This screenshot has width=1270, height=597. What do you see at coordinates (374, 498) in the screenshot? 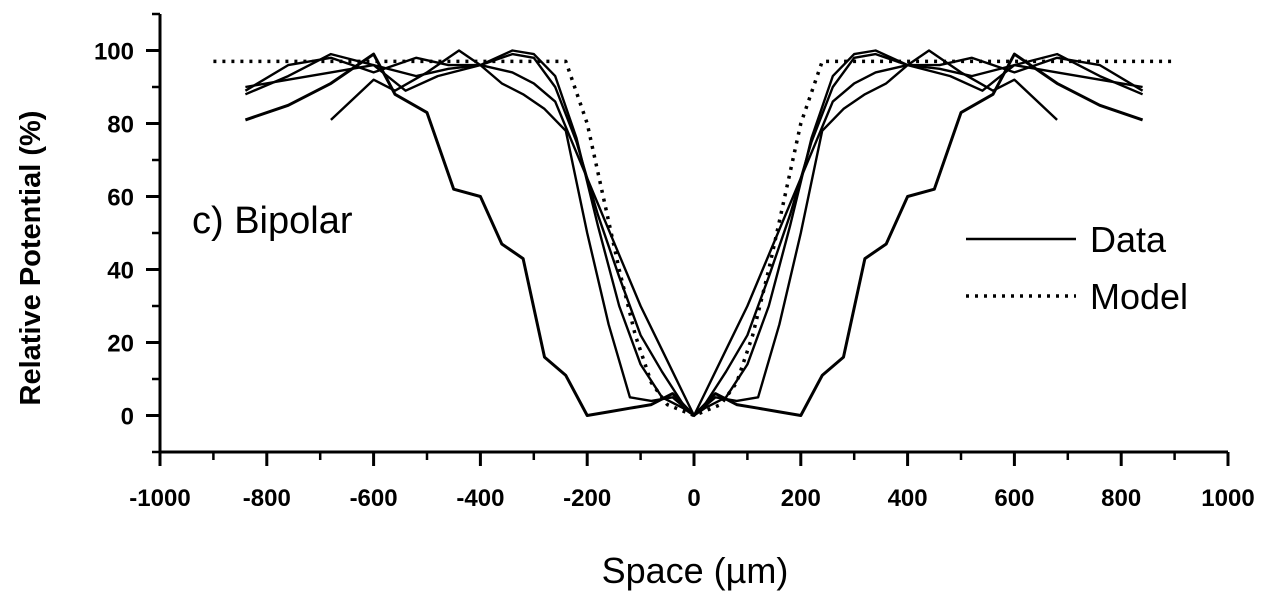
I see `x-tick-label: -600` at bounding box center [374, 498].